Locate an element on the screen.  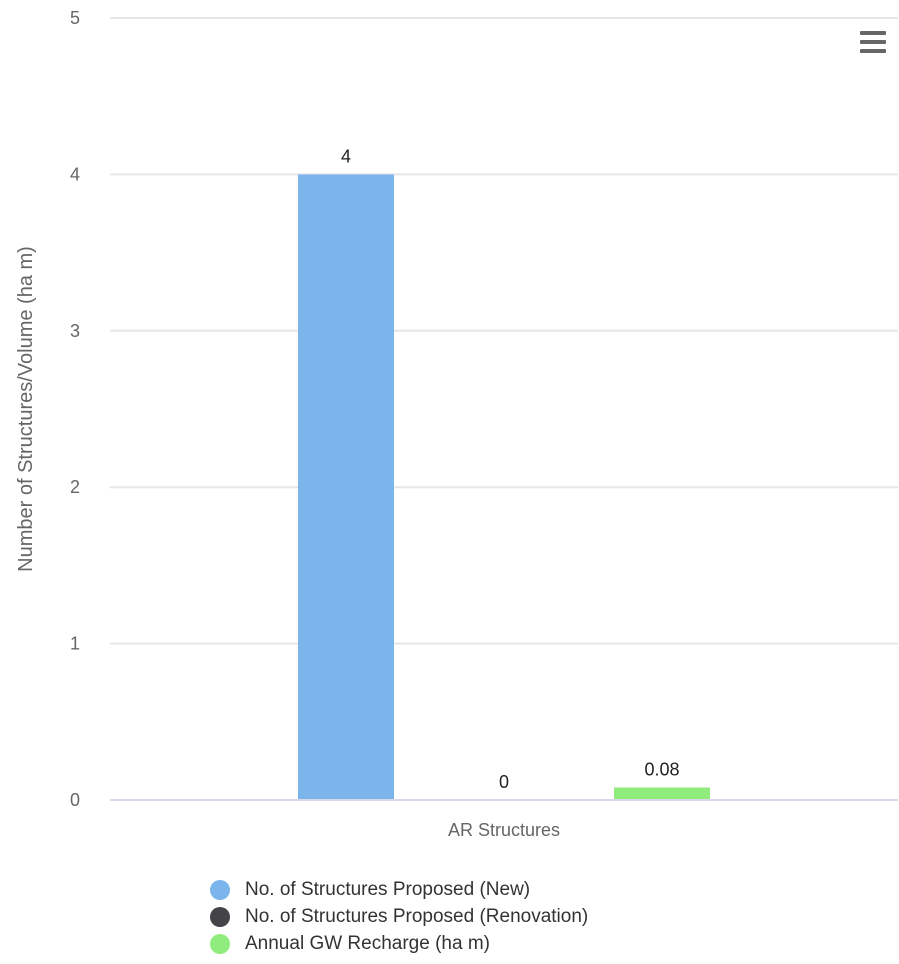
legend-dot-renovation is located at coordinates (220, 916).